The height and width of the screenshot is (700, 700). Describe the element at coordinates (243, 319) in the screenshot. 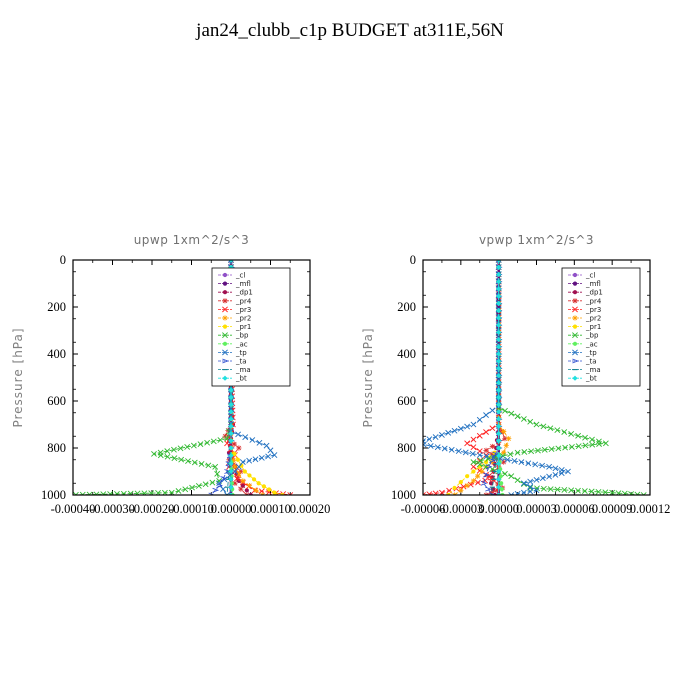

I see `legend-label: _pr2` at that location.